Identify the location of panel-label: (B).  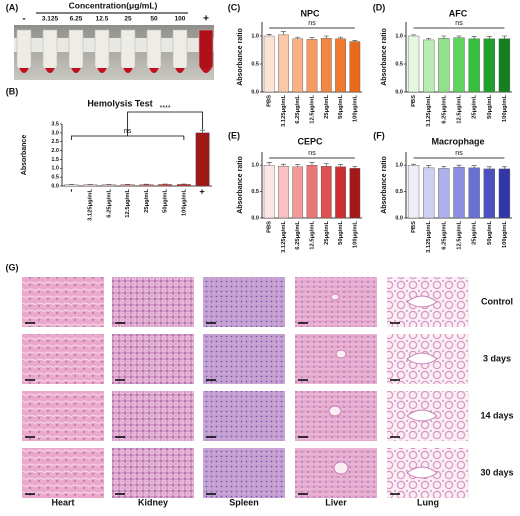
(12, 91).